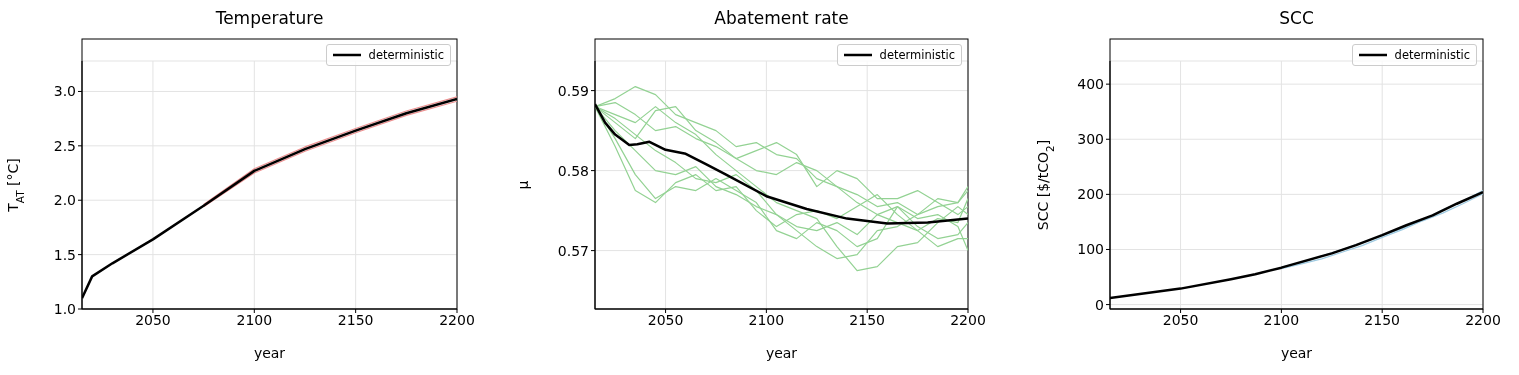  Describe the element at coordinates (573, 170) in the screenshot. I see `y-tick-label: 0.58` at that location.